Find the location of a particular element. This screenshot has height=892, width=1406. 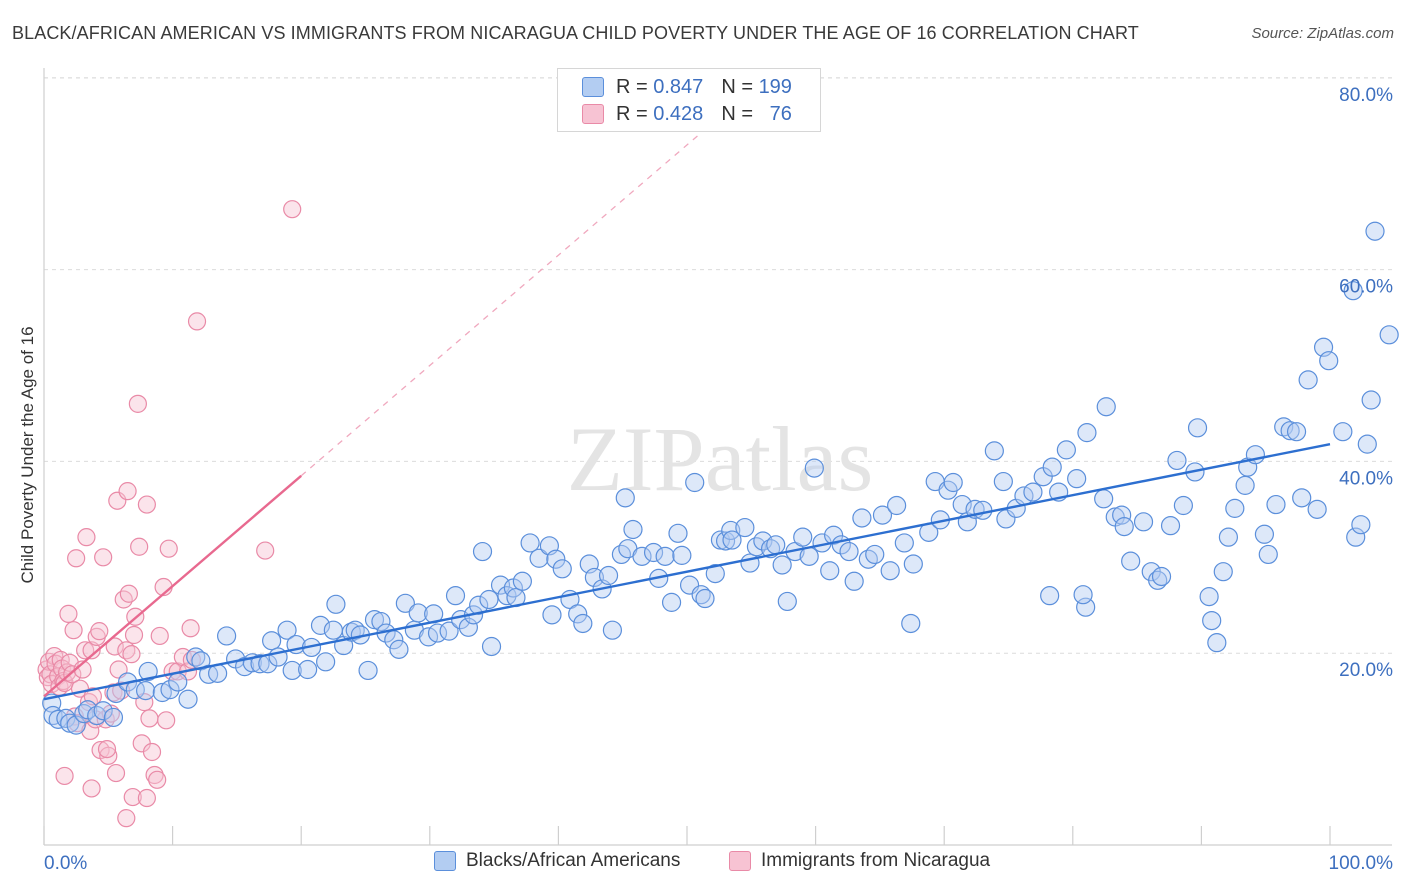

legend-row-black: R = 0.847 N = 199 is located at coordinates (687, 87).